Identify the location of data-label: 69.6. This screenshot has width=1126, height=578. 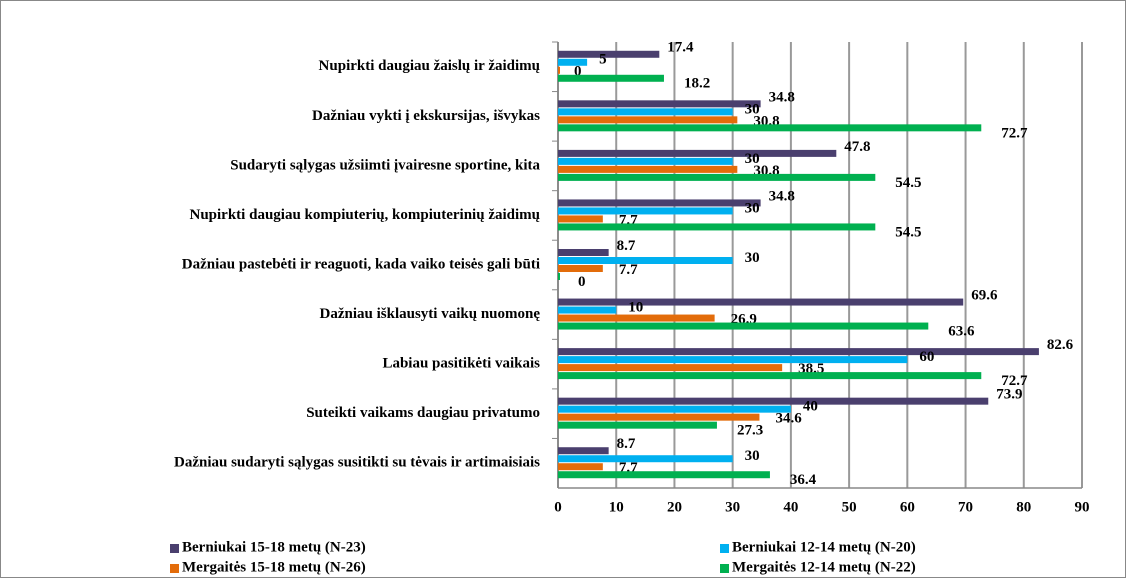
(984, 295).